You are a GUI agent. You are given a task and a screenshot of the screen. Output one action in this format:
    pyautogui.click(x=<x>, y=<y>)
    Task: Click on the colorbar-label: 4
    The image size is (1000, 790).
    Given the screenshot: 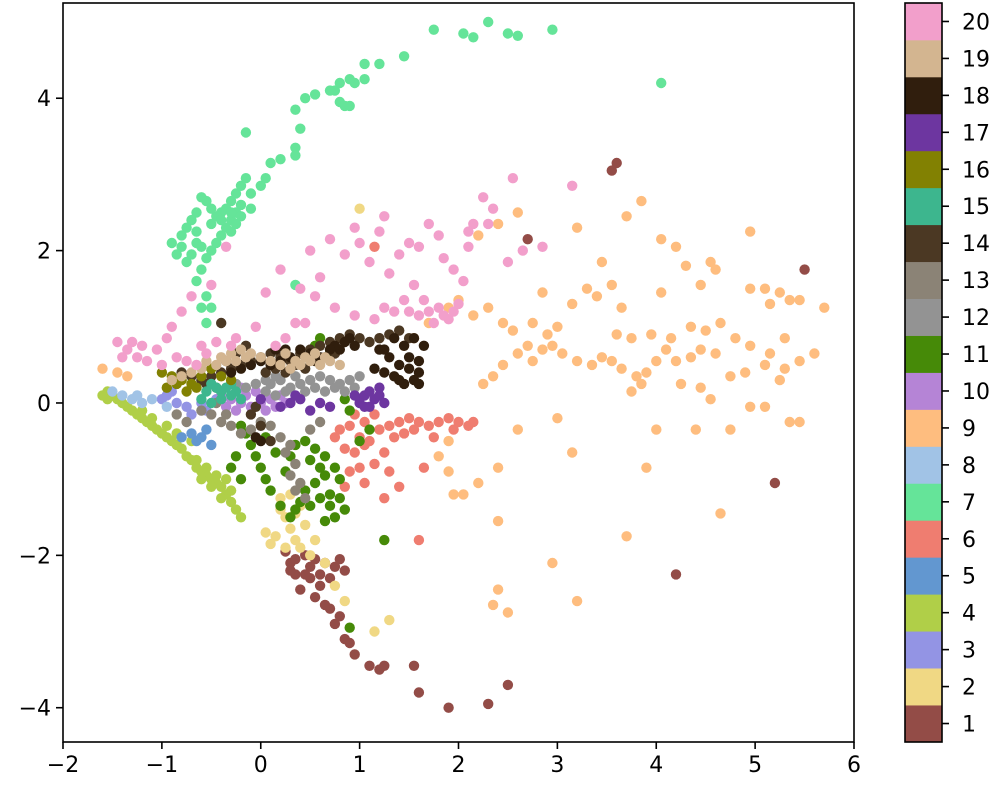 What is the action you would take?
    pyautogui.click(x=969, y=614)
    